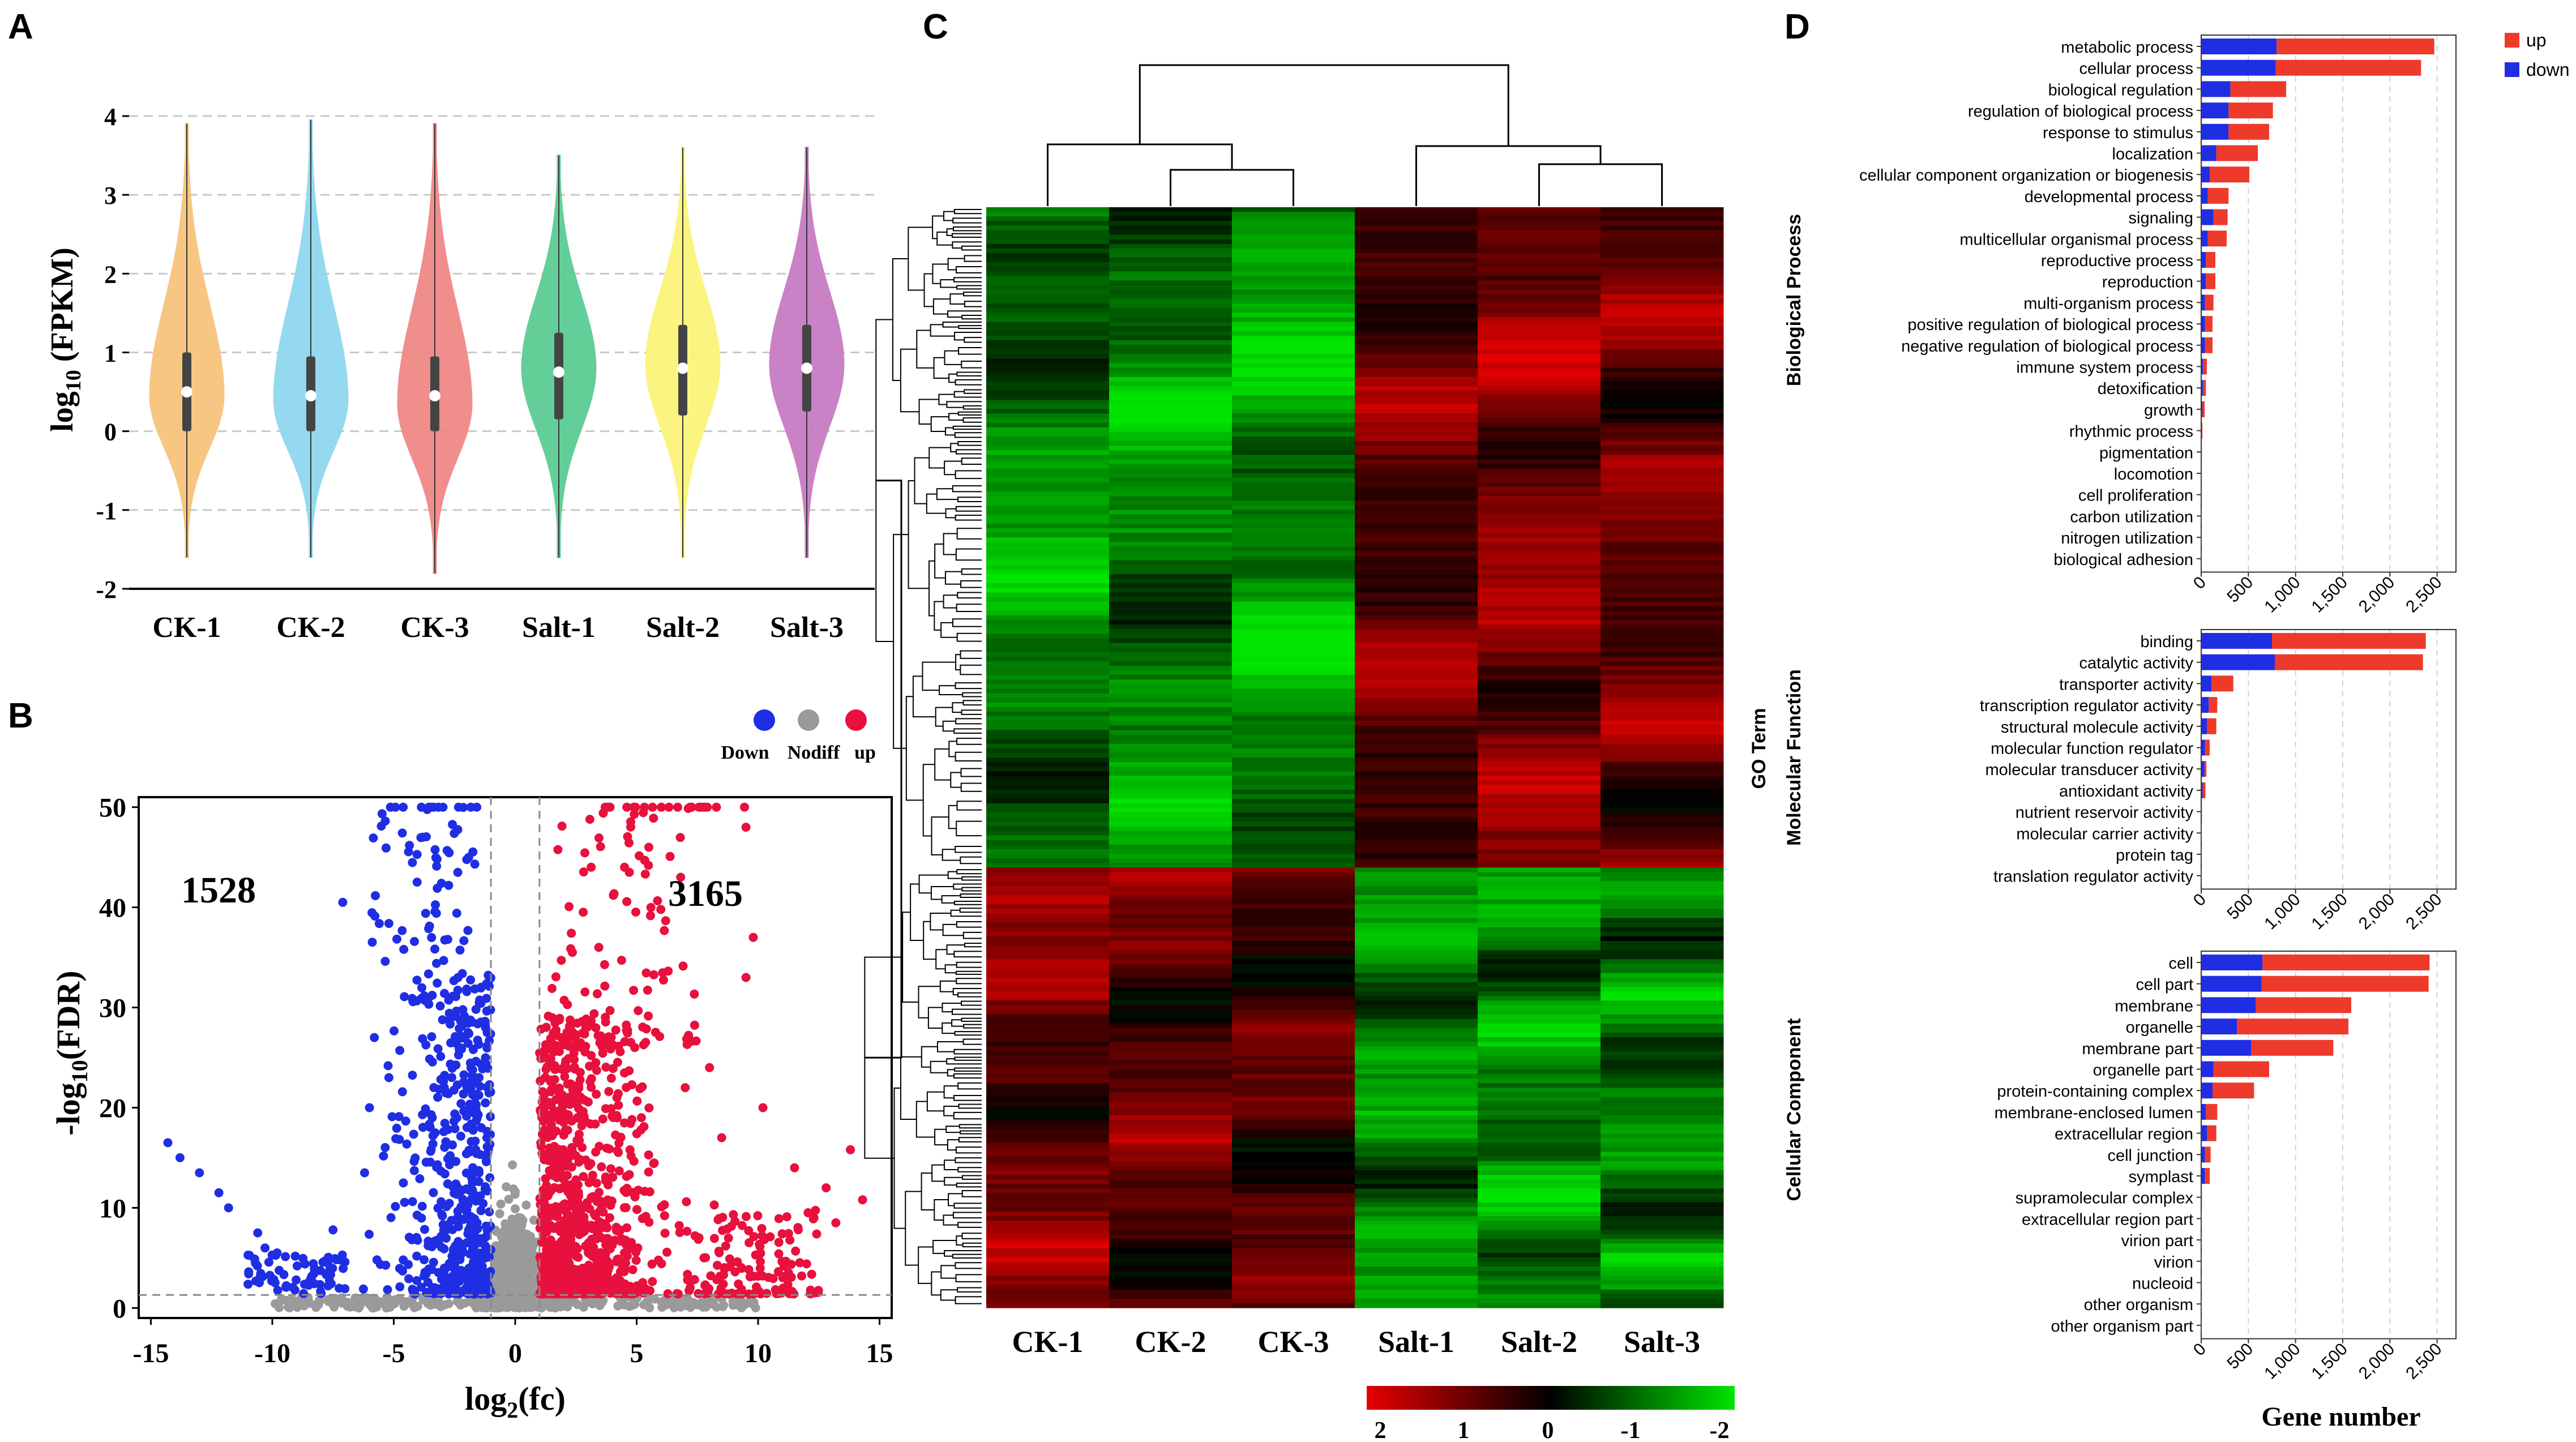  I want to click on go-x-tick-label: 500, so click(2240, 590).